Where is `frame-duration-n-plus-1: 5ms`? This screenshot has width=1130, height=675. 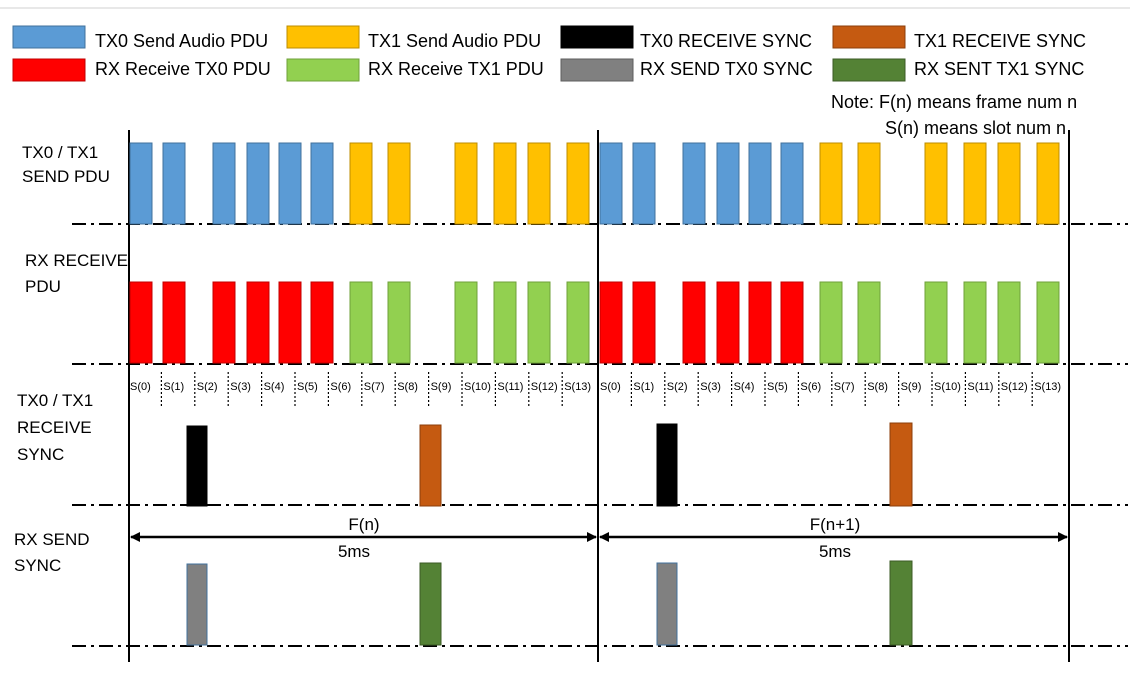
frame-duration-n-plus-1: 5ms is located at coordinates (835, 551).